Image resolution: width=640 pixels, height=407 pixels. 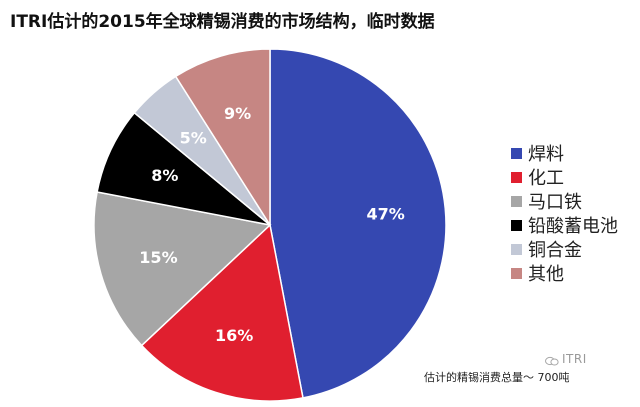 I want to click on legend-label: 马口铁, so click(x=555, y=202).